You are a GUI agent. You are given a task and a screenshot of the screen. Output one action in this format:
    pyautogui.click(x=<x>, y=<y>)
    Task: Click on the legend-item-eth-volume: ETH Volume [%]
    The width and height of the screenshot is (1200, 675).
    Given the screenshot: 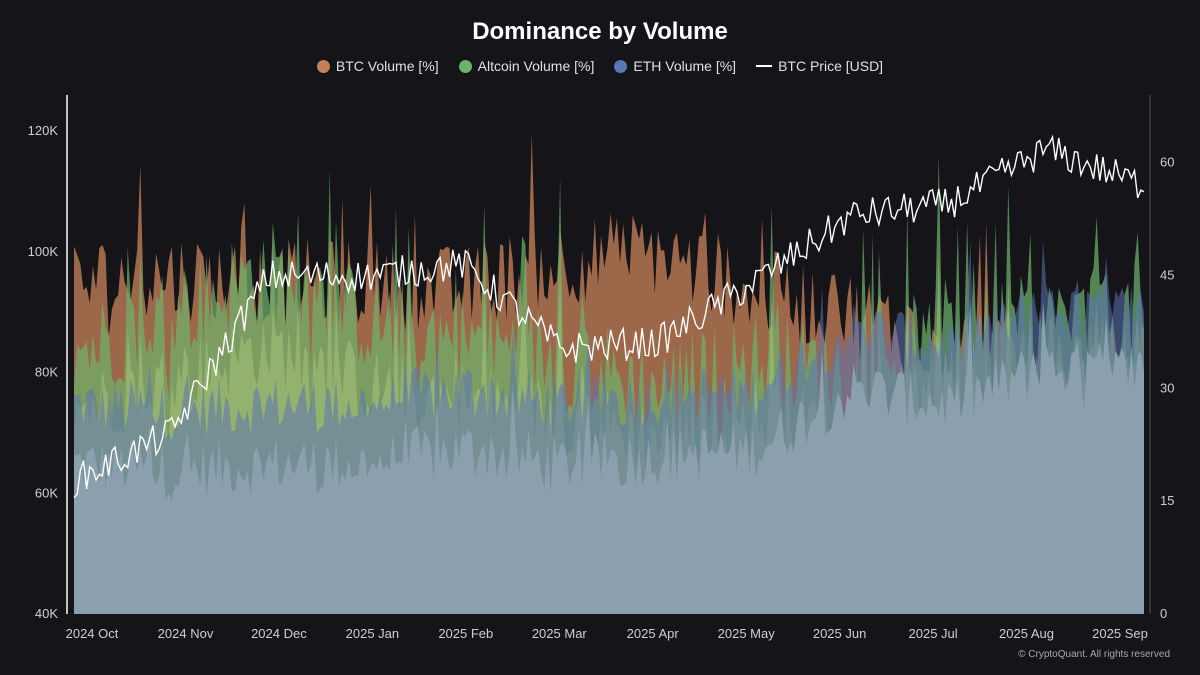 What is the action you would take?
    pyautogui.click(x=675, y=66)
    